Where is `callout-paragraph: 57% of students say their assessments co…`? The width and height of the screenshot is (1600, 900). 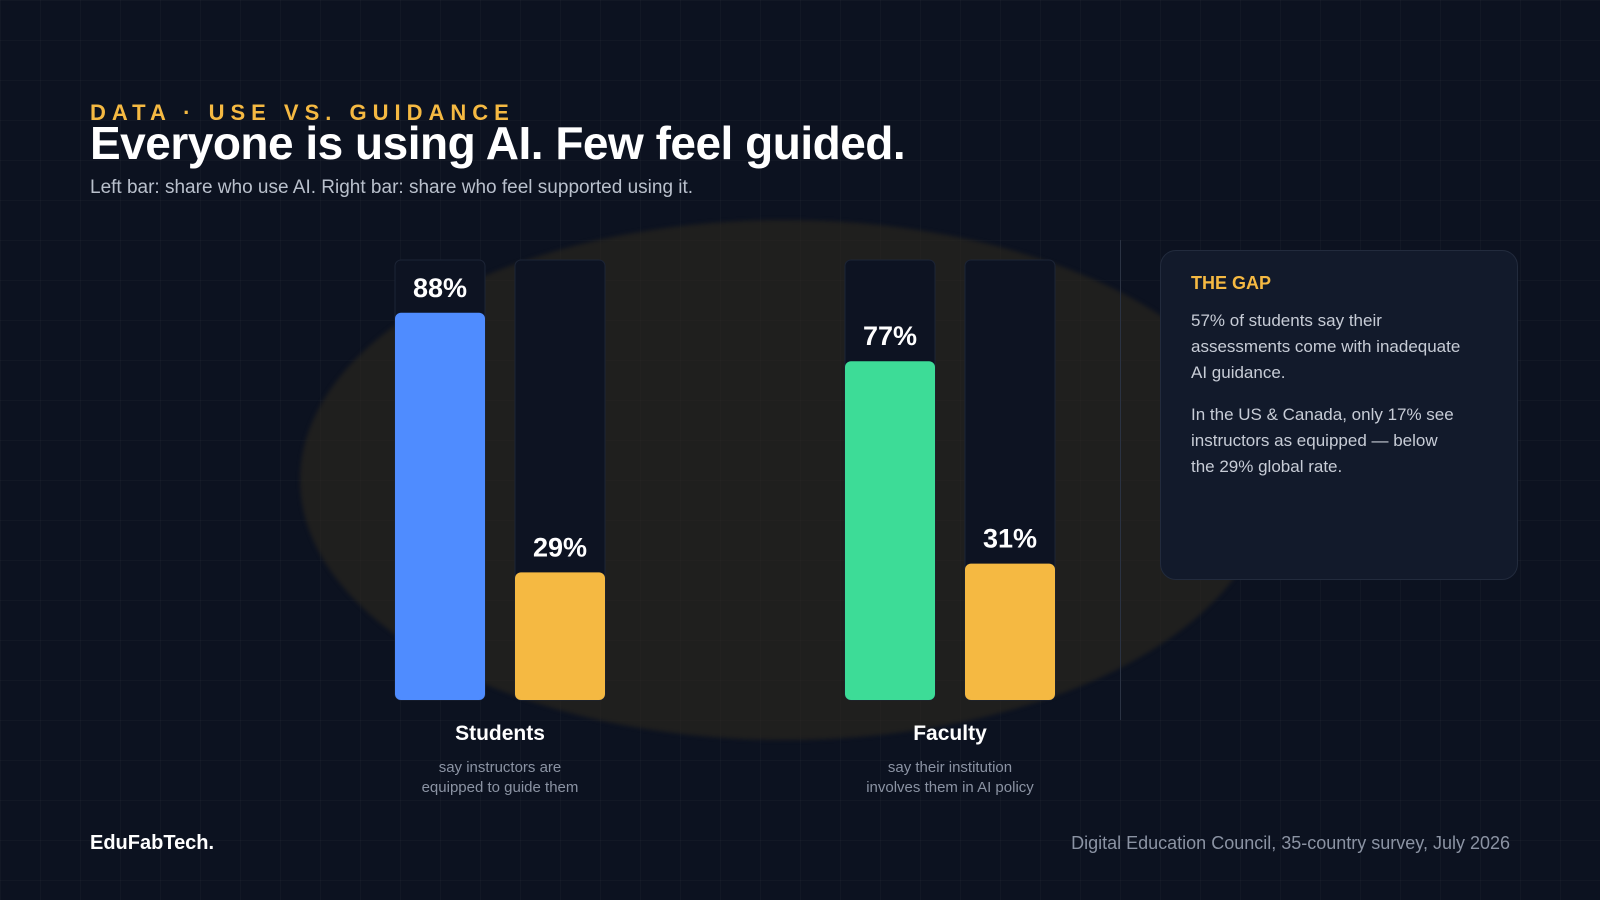
callout-paragraph: 57% of students say their assessments co… is located at coordinates (1326, 346).